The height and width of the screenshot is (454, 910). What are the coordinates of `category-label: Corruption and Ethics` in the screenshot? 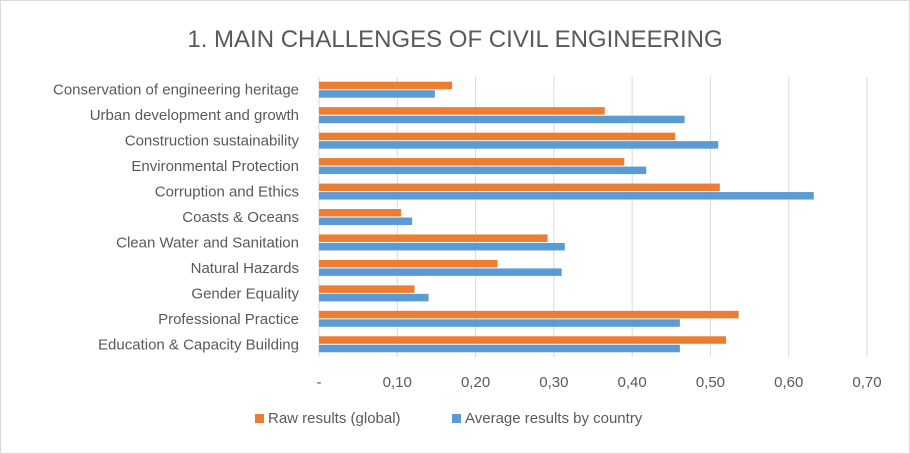 It's located at (227, 192).